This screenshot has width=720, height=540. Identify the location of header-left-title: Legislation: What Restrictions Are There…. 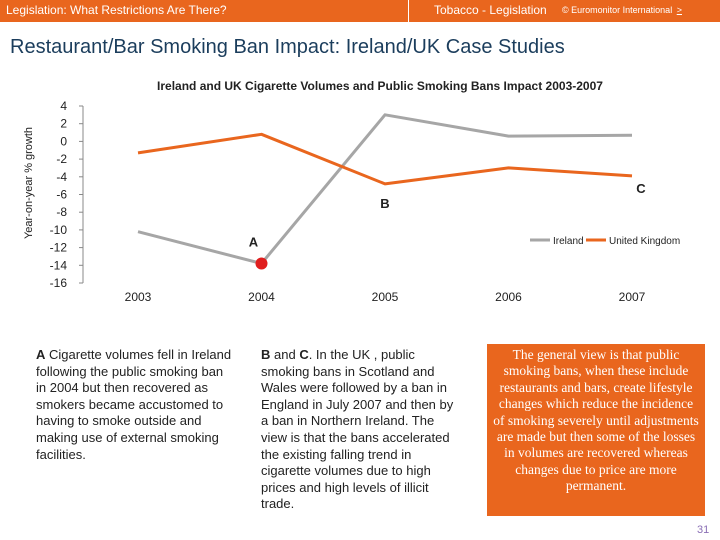
(116, 10).